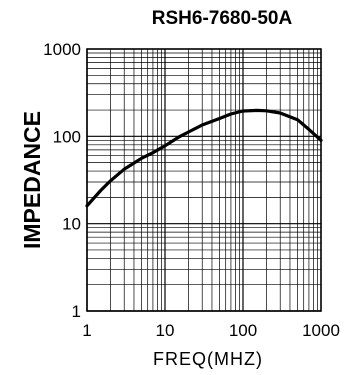 The height and width of the screenshot is (375, 360). I want to click on y-tick-label: 100, so click(67, 136).